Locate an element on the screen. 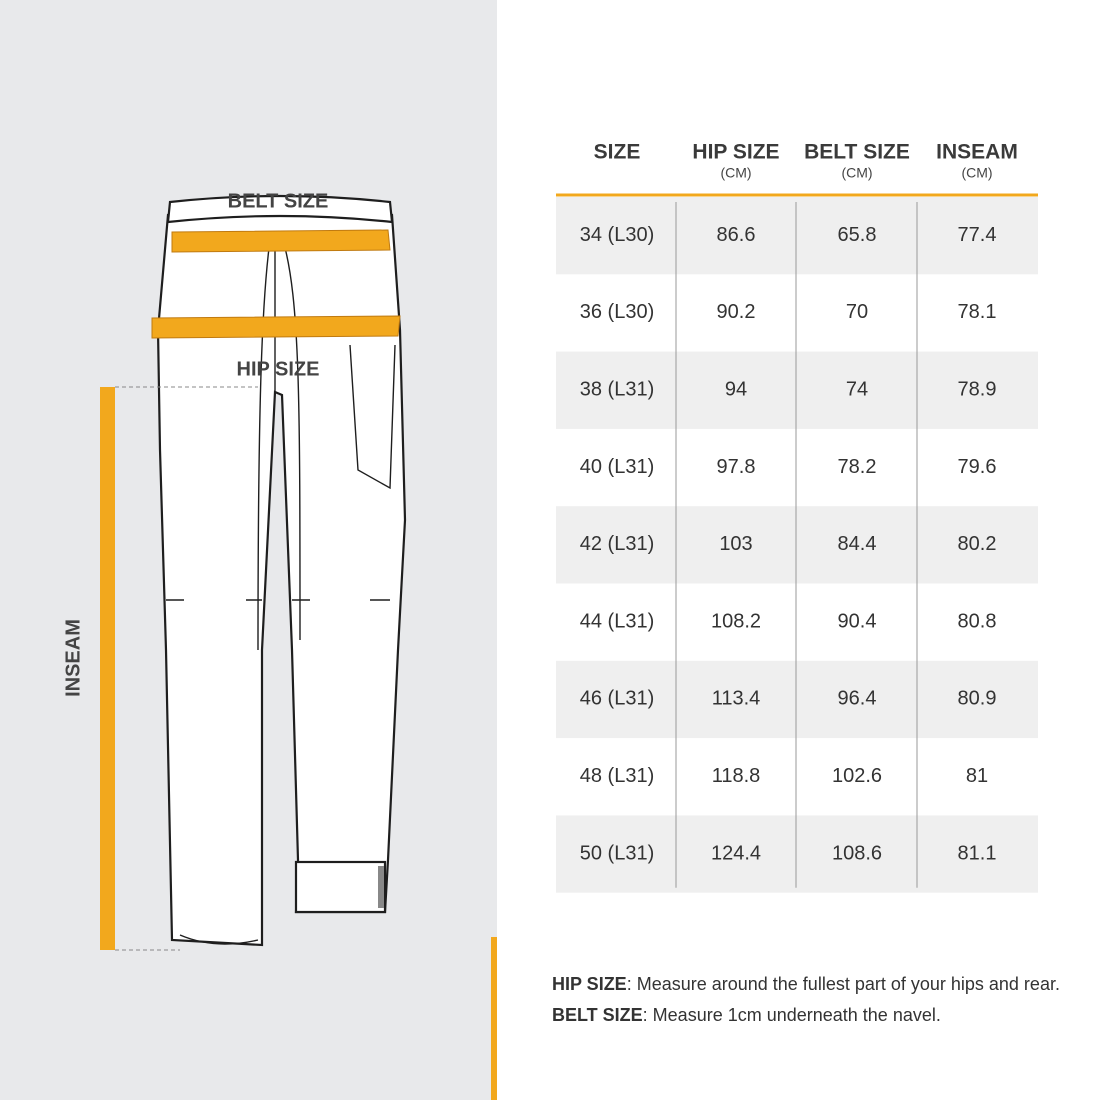 This screenshot has width=1100, height=1100. cell: 113.4 is located at coordinates (736, 699).